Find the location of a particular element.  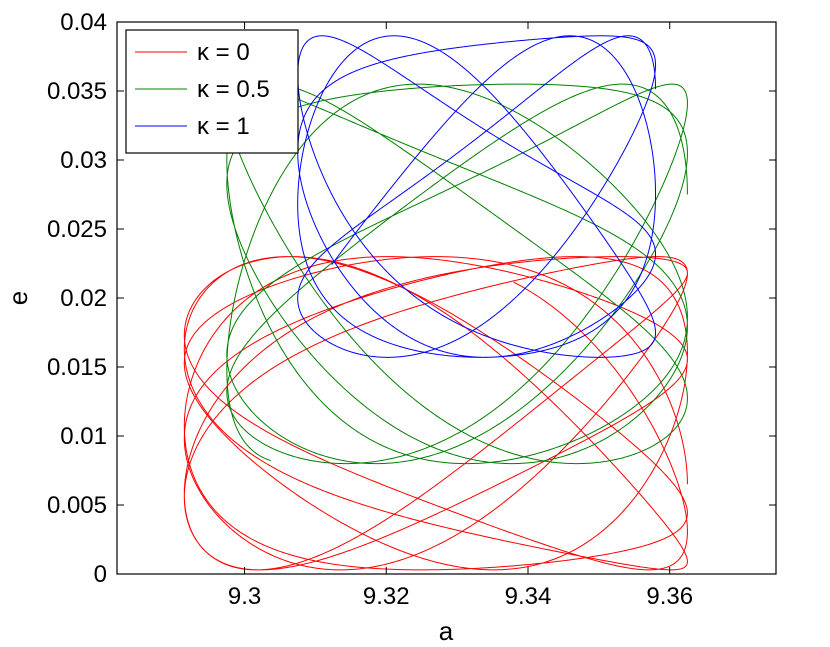

legend: κ = 0 κ = 0.5 κ = 1 is located at coordinates (212, 91).